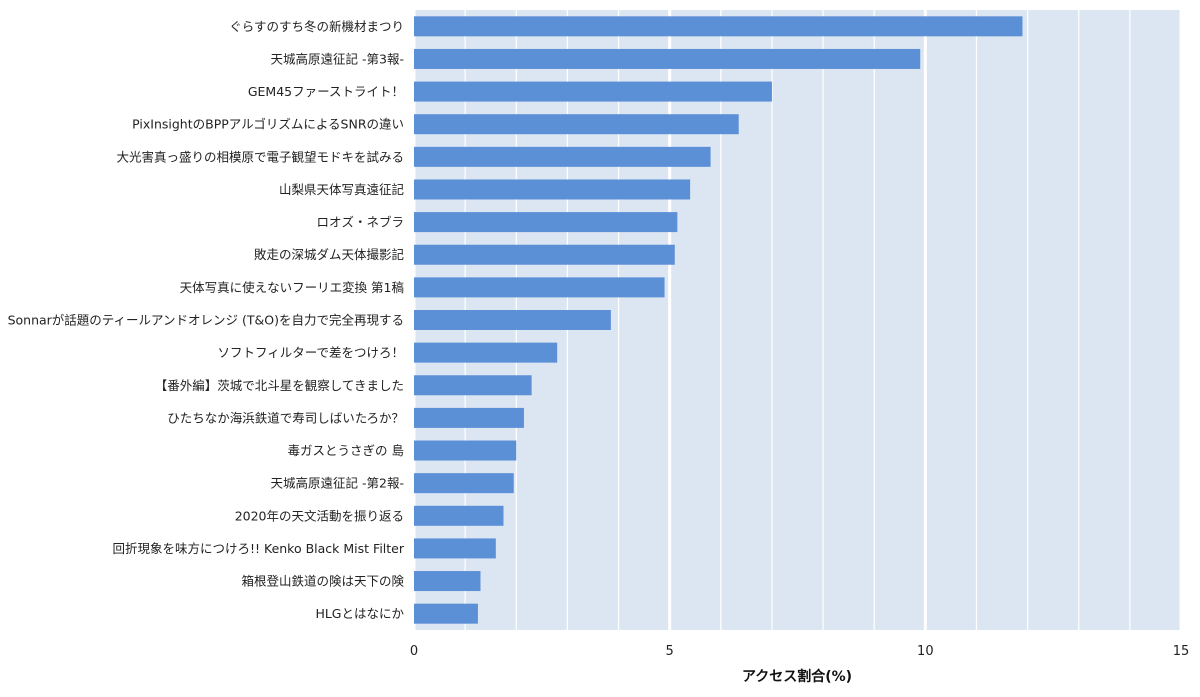 This screenshot has height=697, width=1200. I want to click on category-label: Sonnarが話題のティールアンドオレンジ (T&O)を自力で完全再現する, so click(206, 320).